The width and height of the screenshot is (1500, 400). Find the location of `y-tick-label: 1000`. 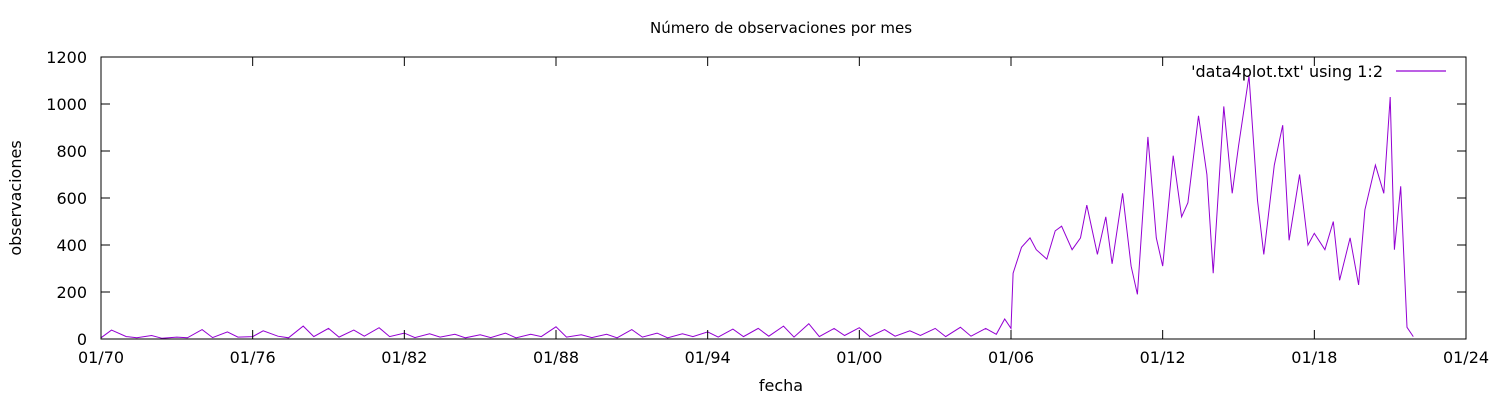

y-tick-label: 1000 is located at coordinates (66, 104).